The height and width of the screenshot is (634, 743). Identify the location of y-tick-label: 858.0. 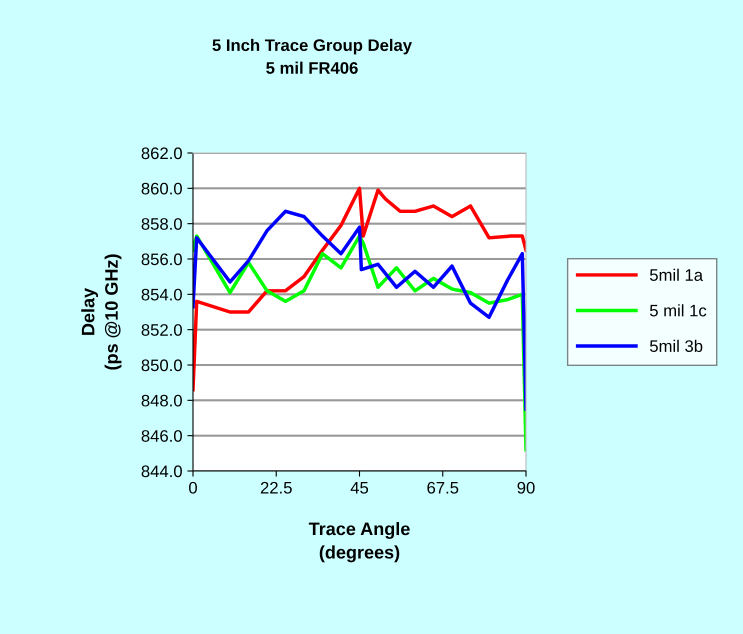
(162, 224).